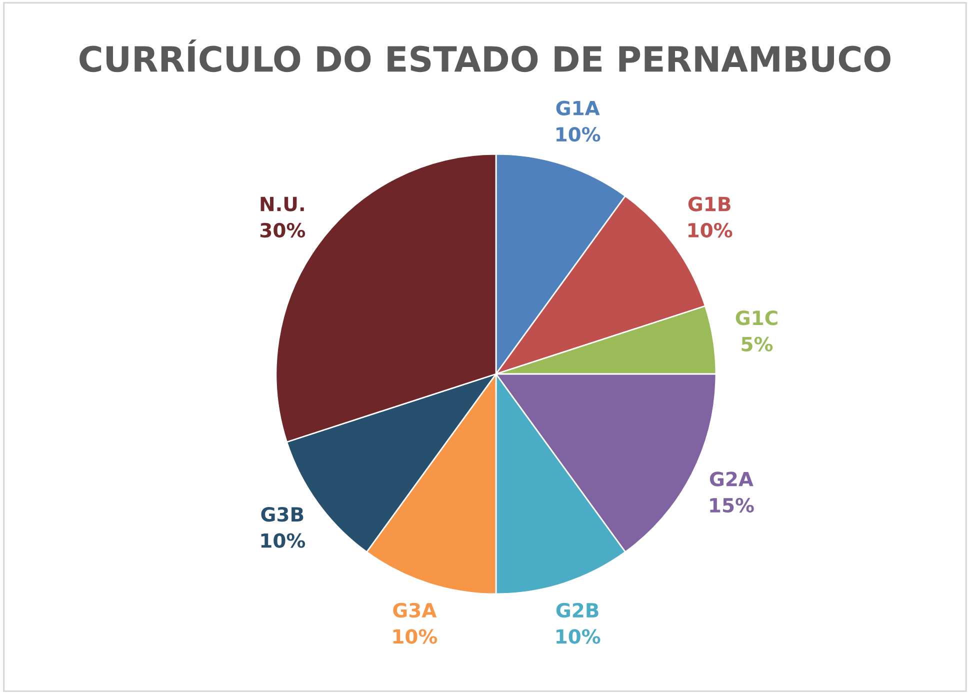  What do you see at coordinates (732, 479) in the screenshot?
I see `slice-label: G2A` at bounding box center [732, 479].